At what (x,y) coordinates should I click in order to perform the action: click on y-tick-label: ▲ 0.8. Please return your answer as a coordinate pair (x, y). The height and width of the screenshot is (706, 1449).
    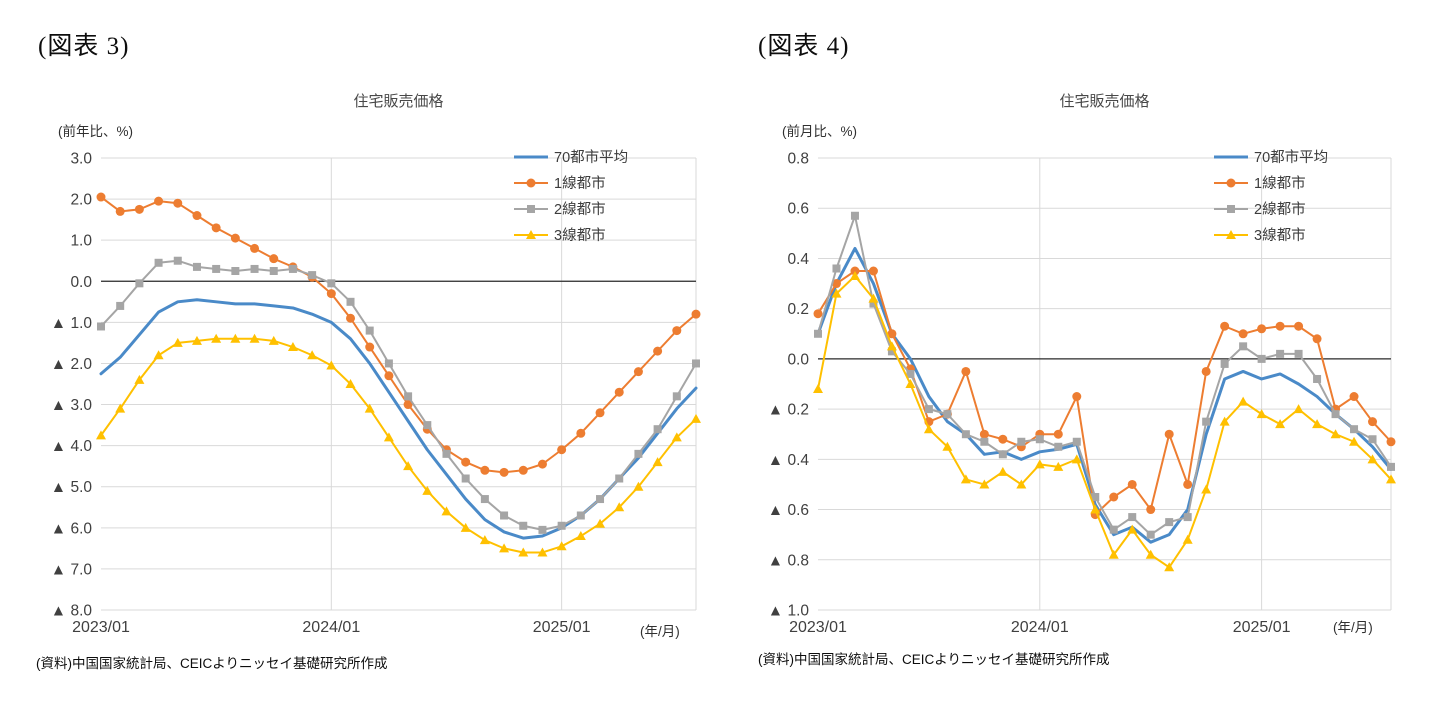
    Looking at the image, I should click on (788, 560).